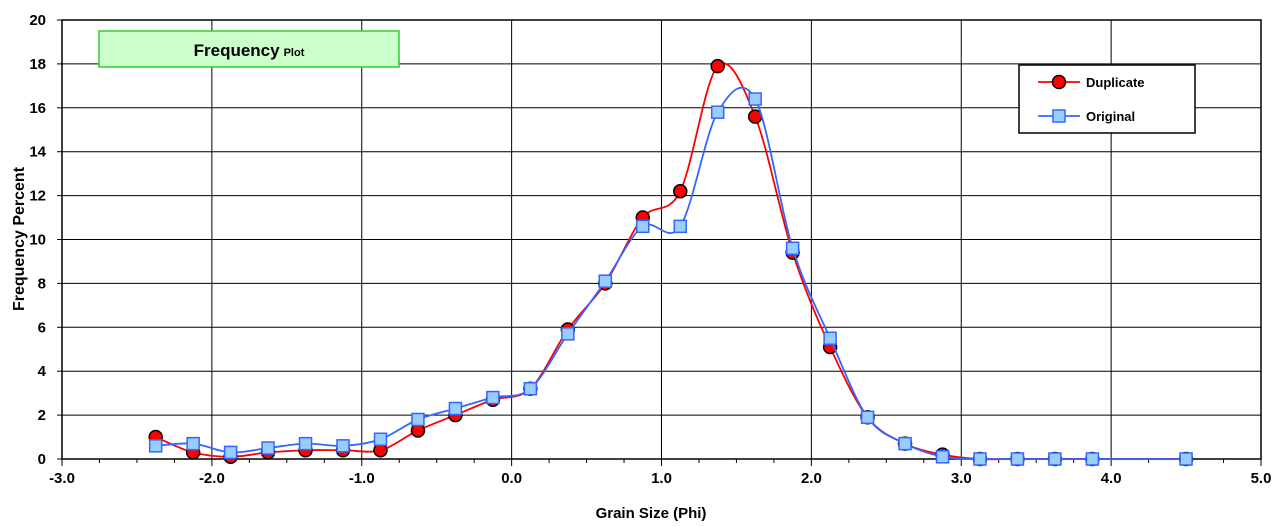  What do you see at coordinates (1261, 478) in the screenshot?
I see `x-tick-label: 5.0` at bounding box center [1261, 478].